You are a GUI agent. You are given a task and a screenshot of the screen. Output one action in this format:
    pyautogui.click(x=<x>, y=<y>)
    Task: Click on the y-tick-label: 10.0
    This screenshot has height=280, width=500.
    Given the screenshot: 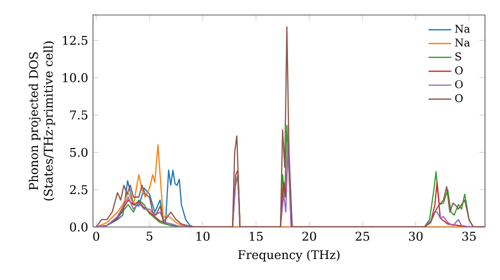 What is the action you would take?
    pyautogui.click(x=75, y=77)
    